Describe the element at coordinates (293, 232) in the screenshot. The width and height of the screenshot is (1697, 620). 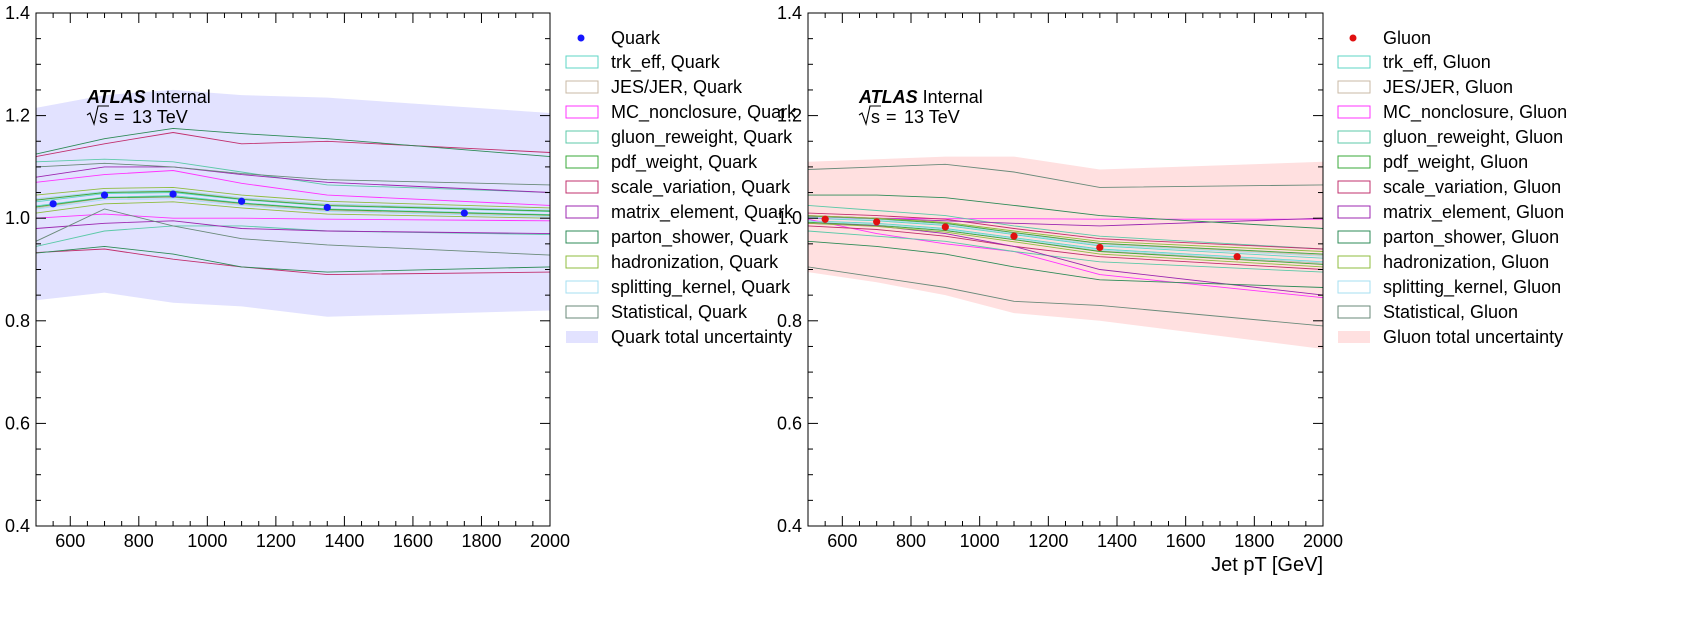
I see `series-line-statistical-quark-lower` at that location.